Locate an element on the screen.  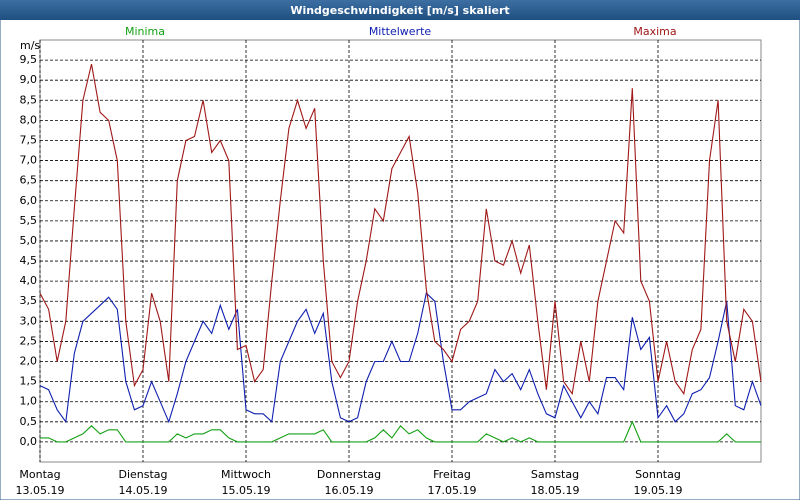
y-tick-label: 1,0 is located at coordinates (29, 401).